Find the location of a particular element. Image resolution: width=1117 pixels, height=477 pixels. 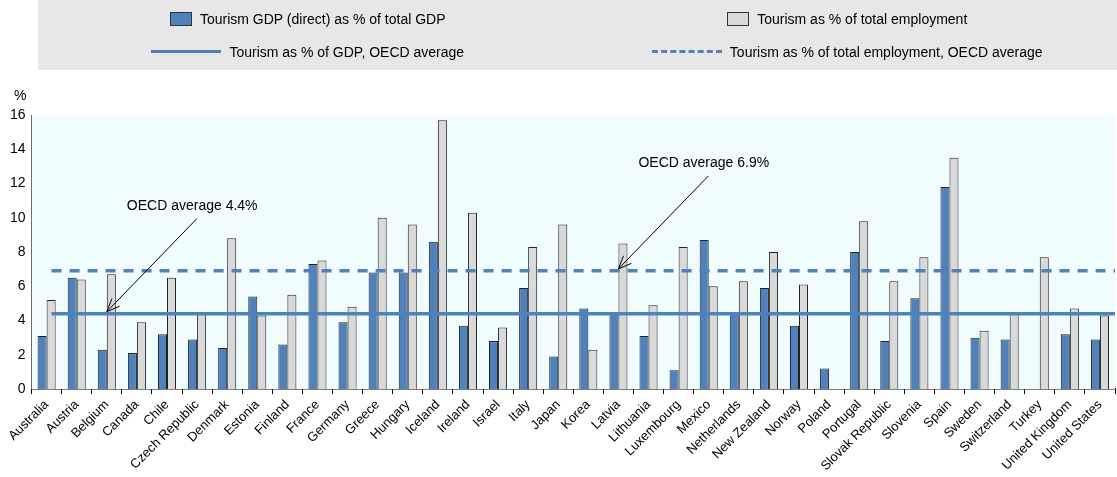

y-tick-label: 16 is located at coordinates (17, 113).